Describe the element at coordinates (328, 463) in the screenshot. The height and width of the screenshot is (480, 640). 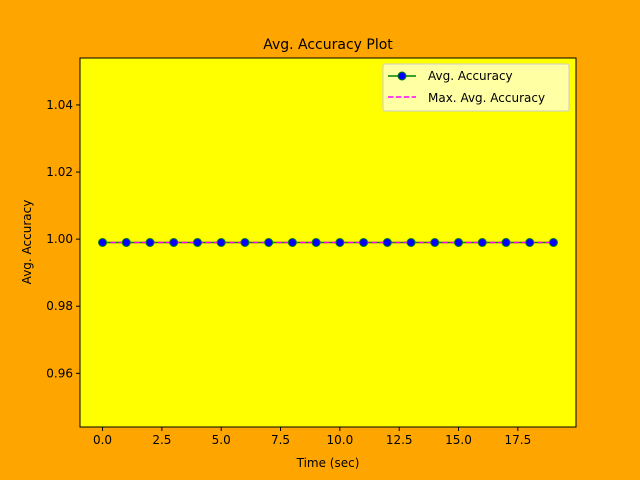
I see `x-axis-label: Time (sec)` at that location.